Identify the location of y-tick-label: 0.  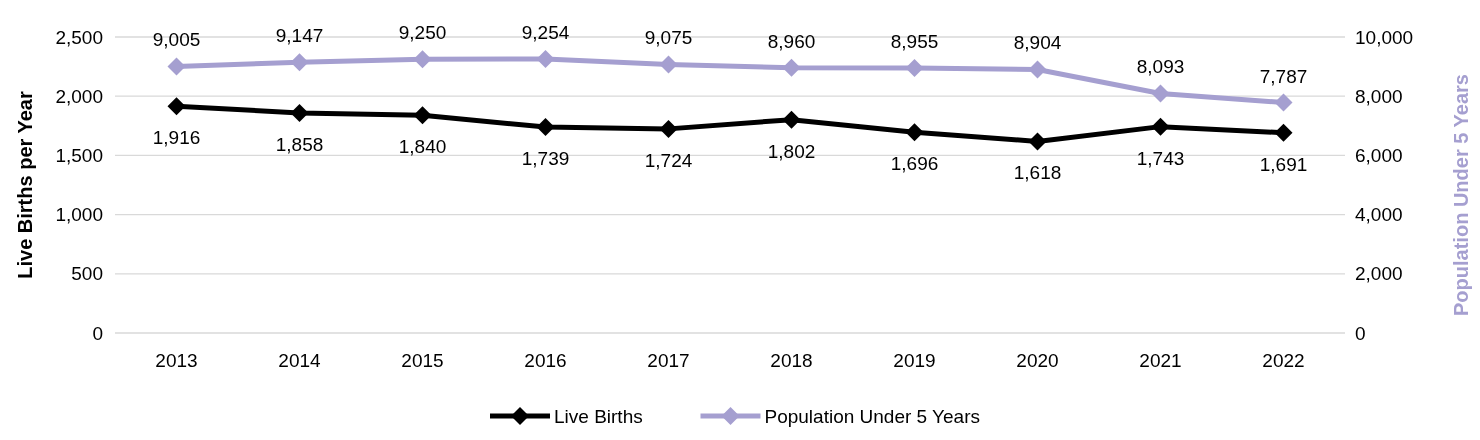
(97, 333).